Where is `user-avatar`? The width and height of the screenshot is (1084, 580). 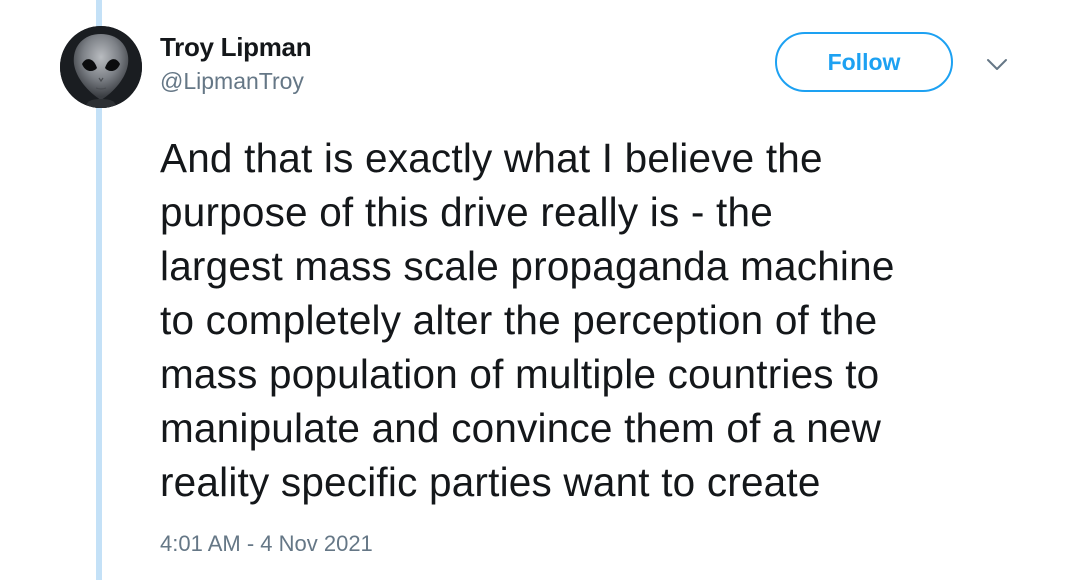 user-avatar is located at coordinates (101, 67).